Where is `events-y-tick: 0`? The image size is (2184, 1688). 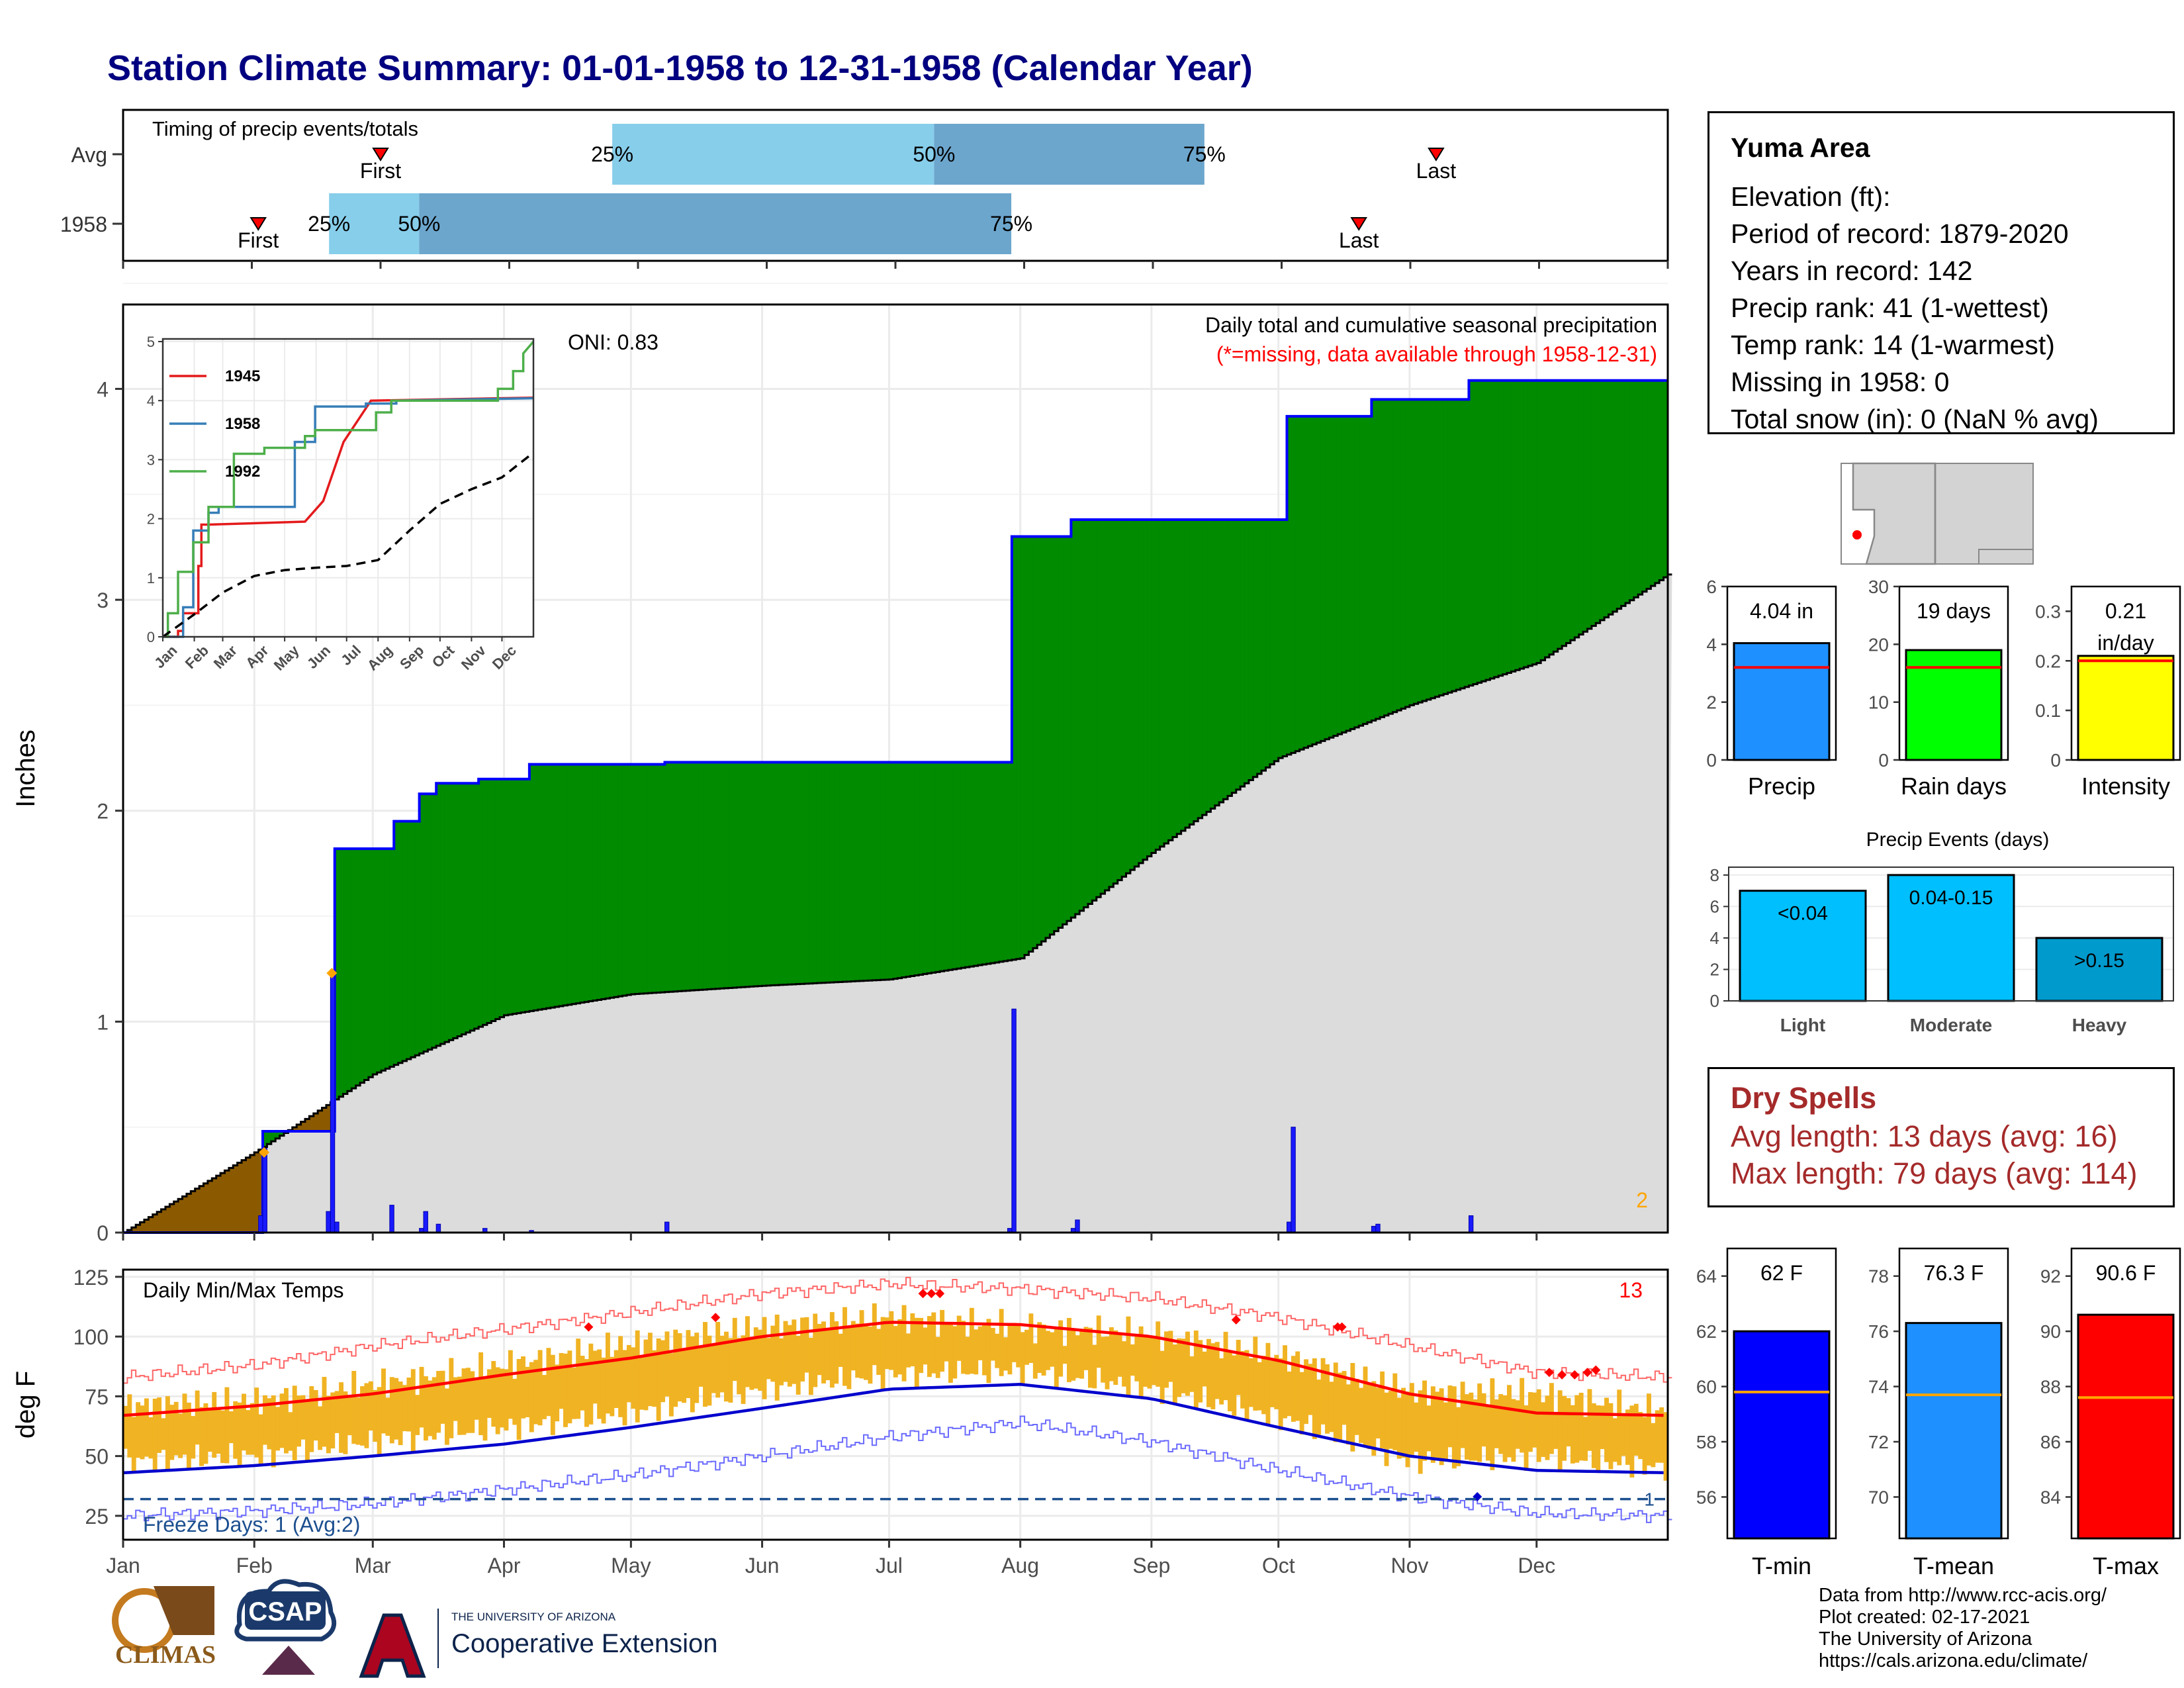 events-y-tick: 0 is located at coordinates (1715, 1001).